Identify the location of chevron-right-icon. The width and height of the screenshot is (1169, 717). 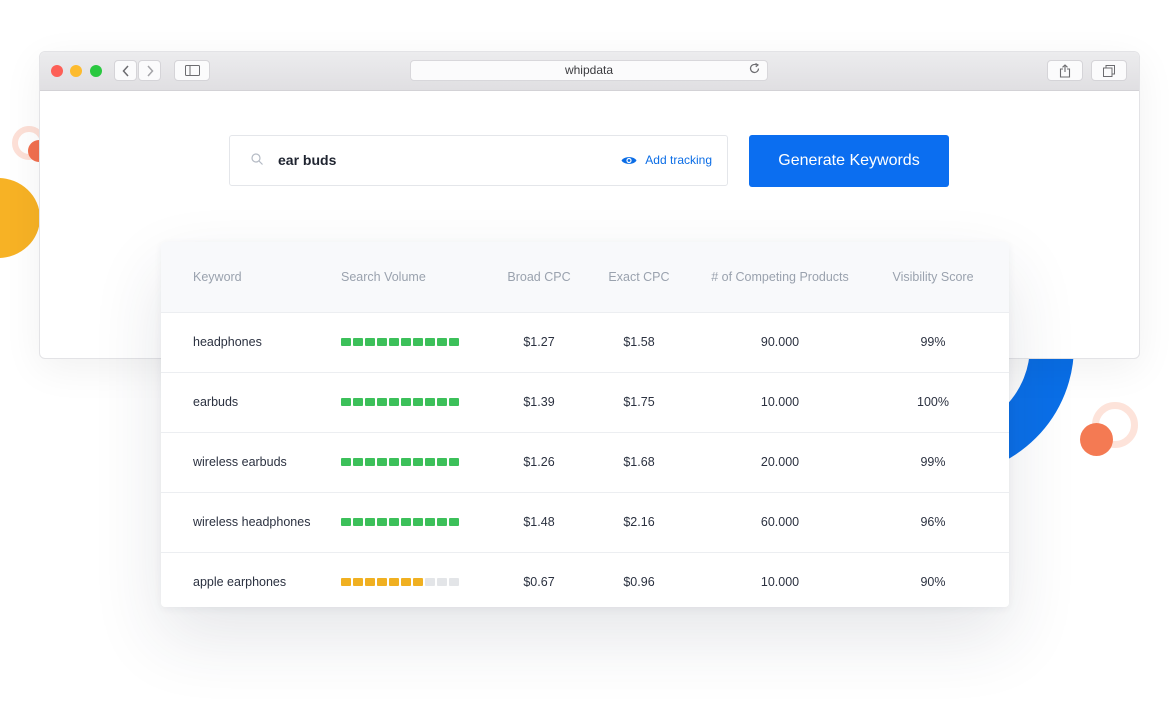
(150, 70).